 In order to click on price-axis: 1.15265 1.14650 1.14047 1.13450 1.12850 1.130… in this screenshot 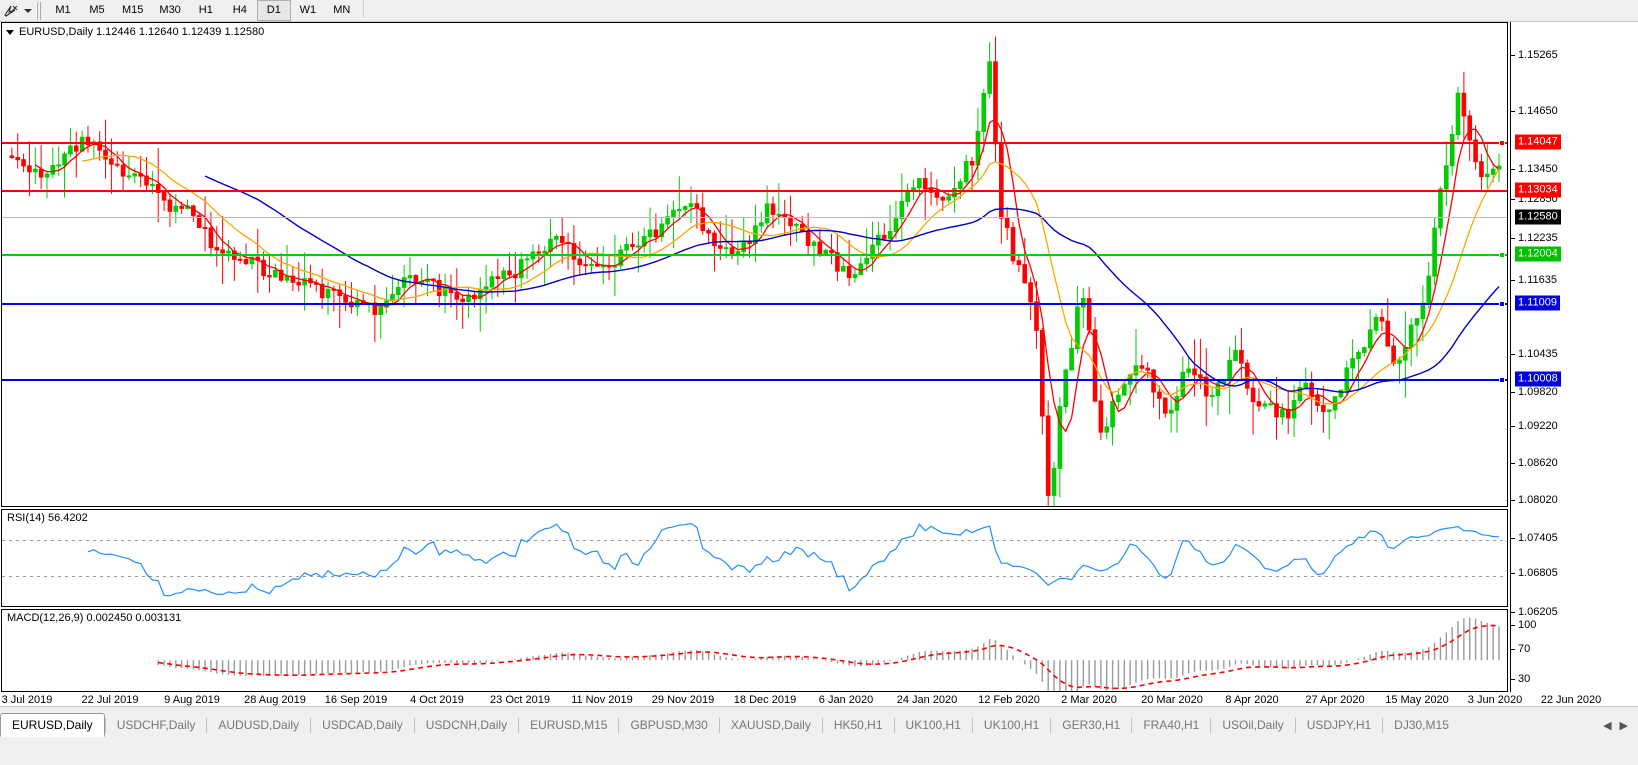, I will do `click(1574, 393)`.